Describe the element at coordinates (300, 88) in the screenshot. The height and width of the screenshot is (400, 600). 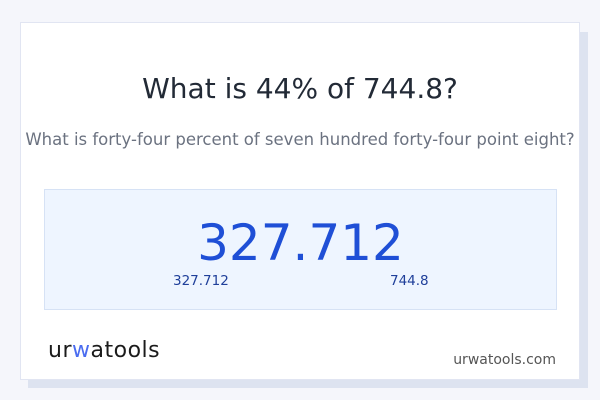
I see `page-title: What is 44% of 744.8?` at that location.